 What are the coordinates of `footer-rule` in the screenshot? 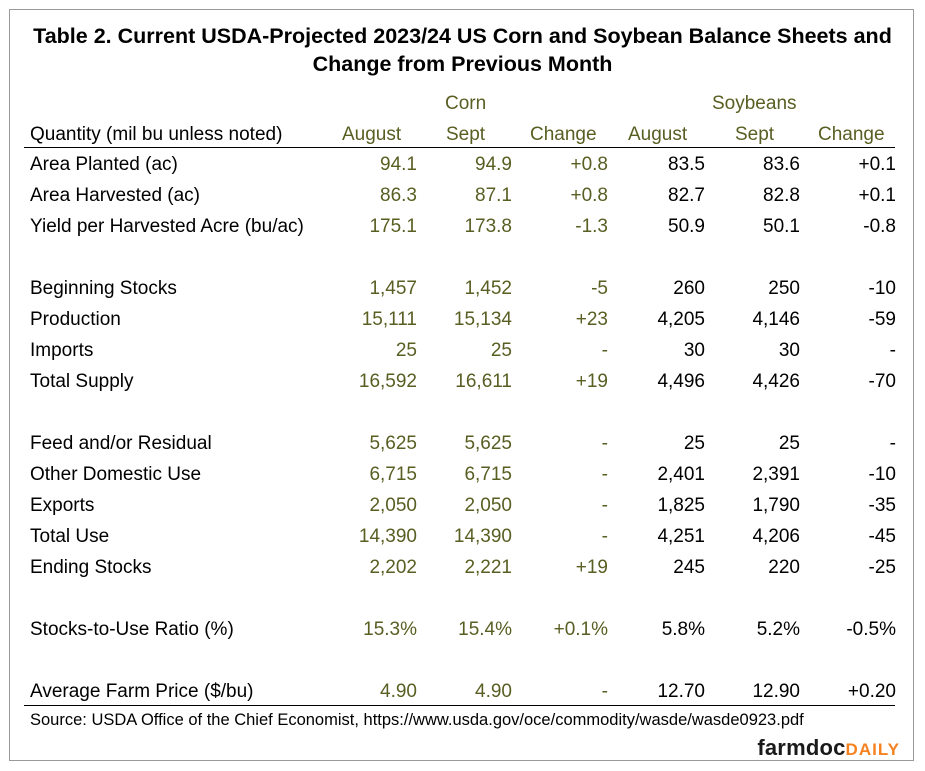 It's located at (459, 705).